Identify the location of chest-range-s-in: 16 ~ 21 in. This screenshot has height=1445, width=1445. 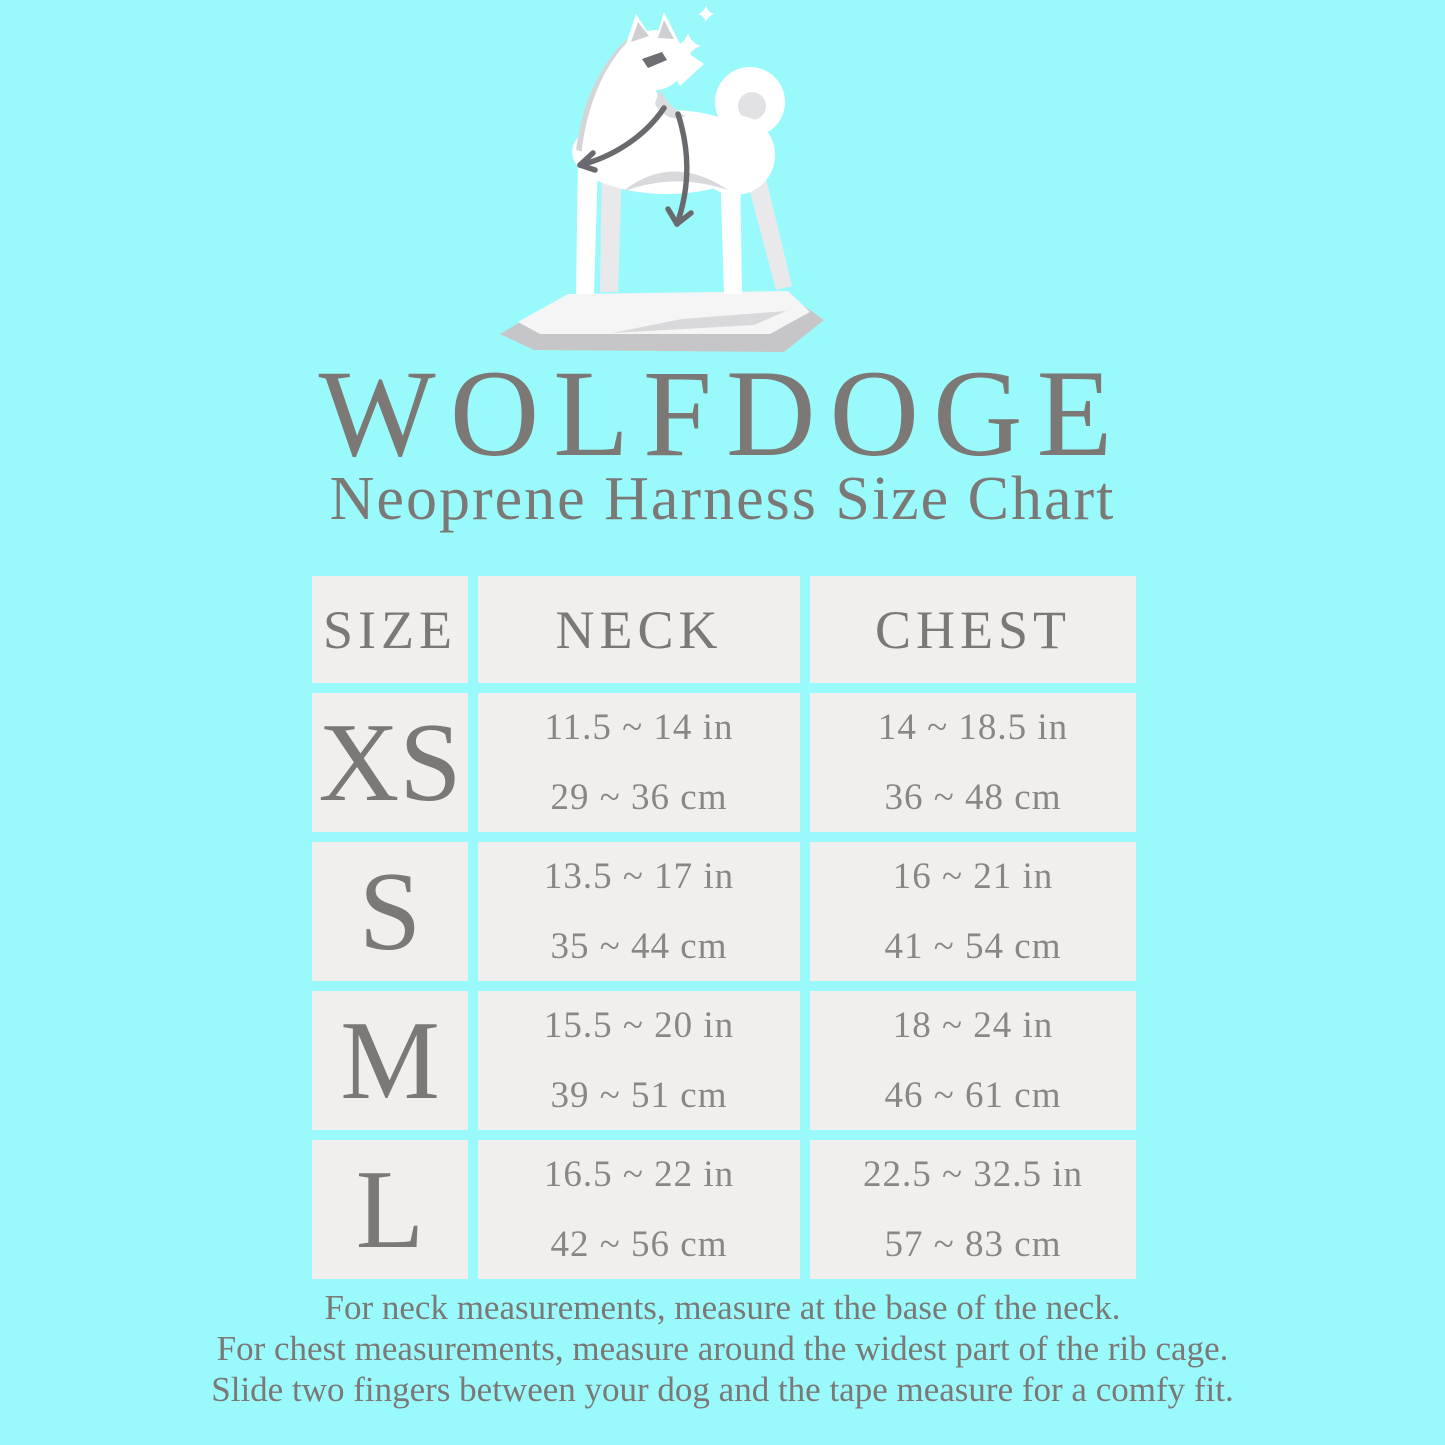
(973, 877).